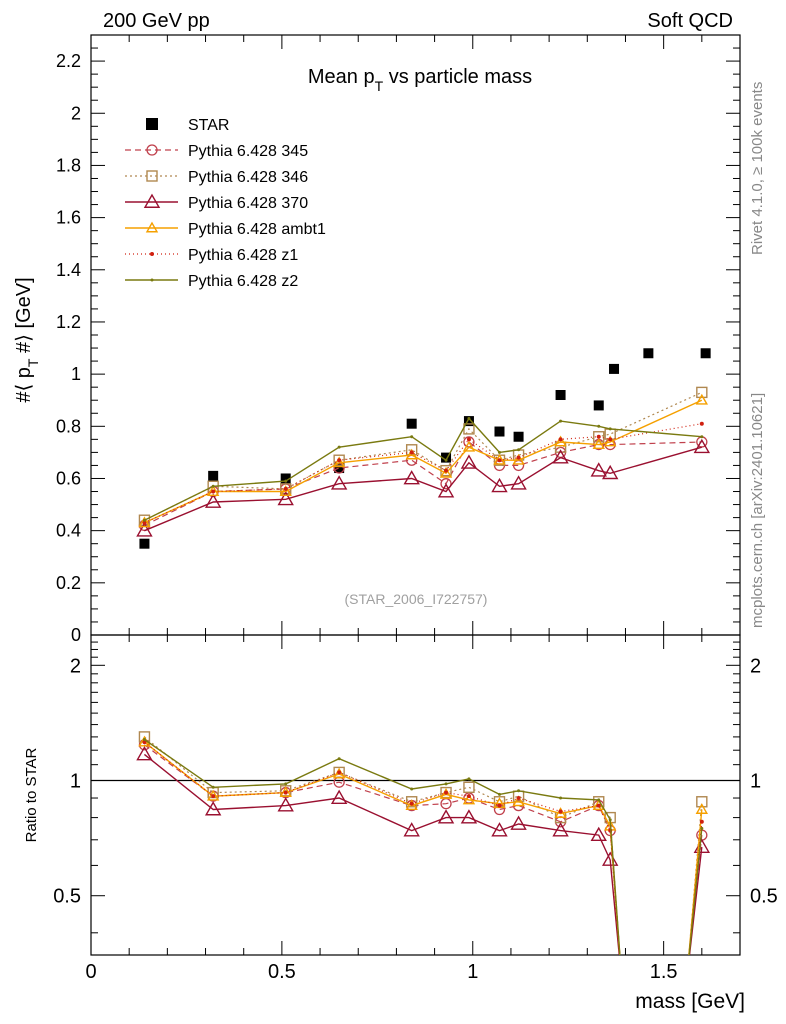 This screenshot has width=786, height=1024. Describe the element at coordinates (27, 339) in the screenshot. I see `main-y-axis-label: #⟨ pT #⟩ [GeV]` at that location.